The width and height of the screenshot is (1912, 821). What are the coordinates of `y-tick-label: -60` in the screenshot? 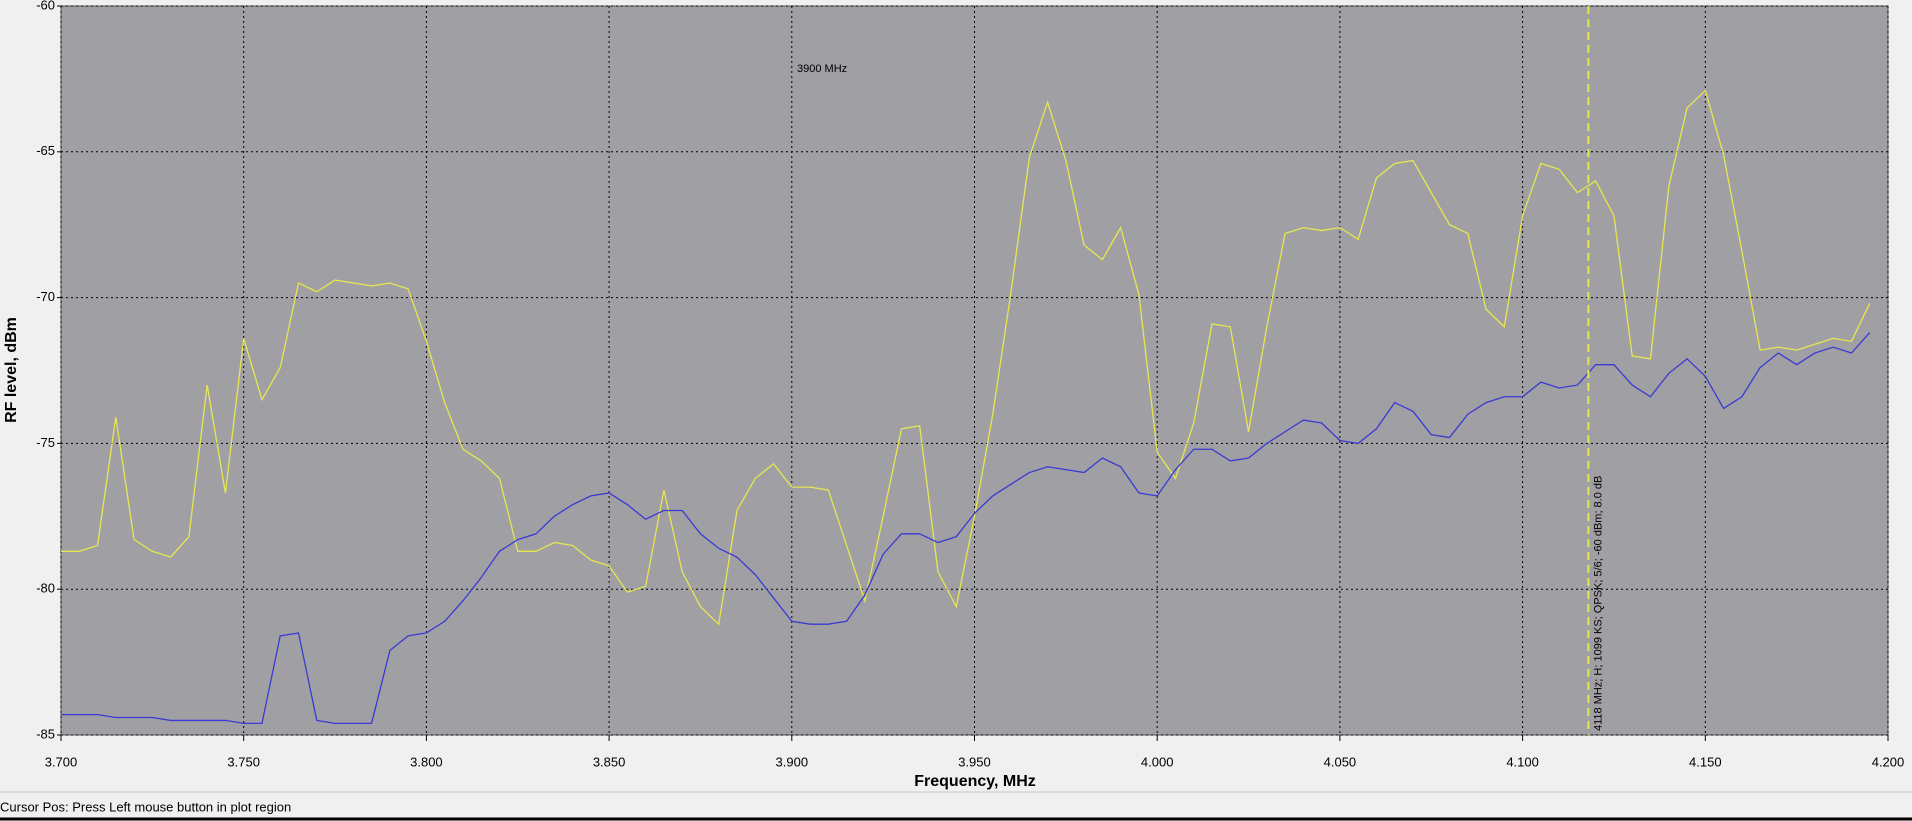 It's located at (45, 6).